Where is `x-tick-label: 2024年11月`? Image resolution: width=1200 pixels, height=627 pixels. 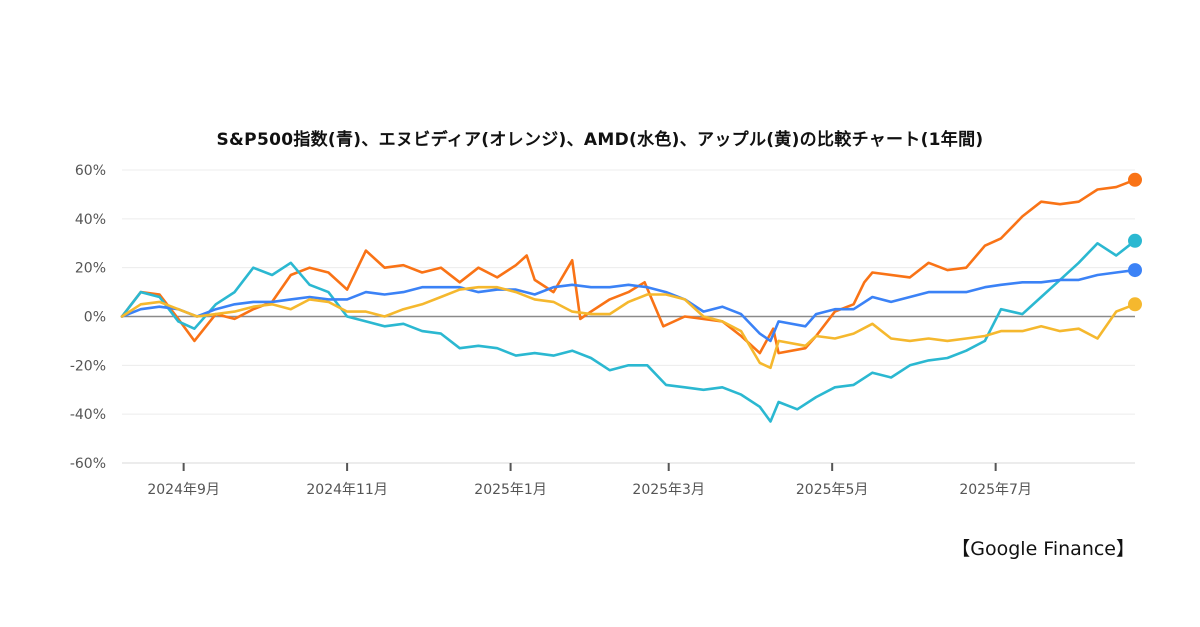
x-tick-label: 2024年11月 is located at coordinates (346, 490).